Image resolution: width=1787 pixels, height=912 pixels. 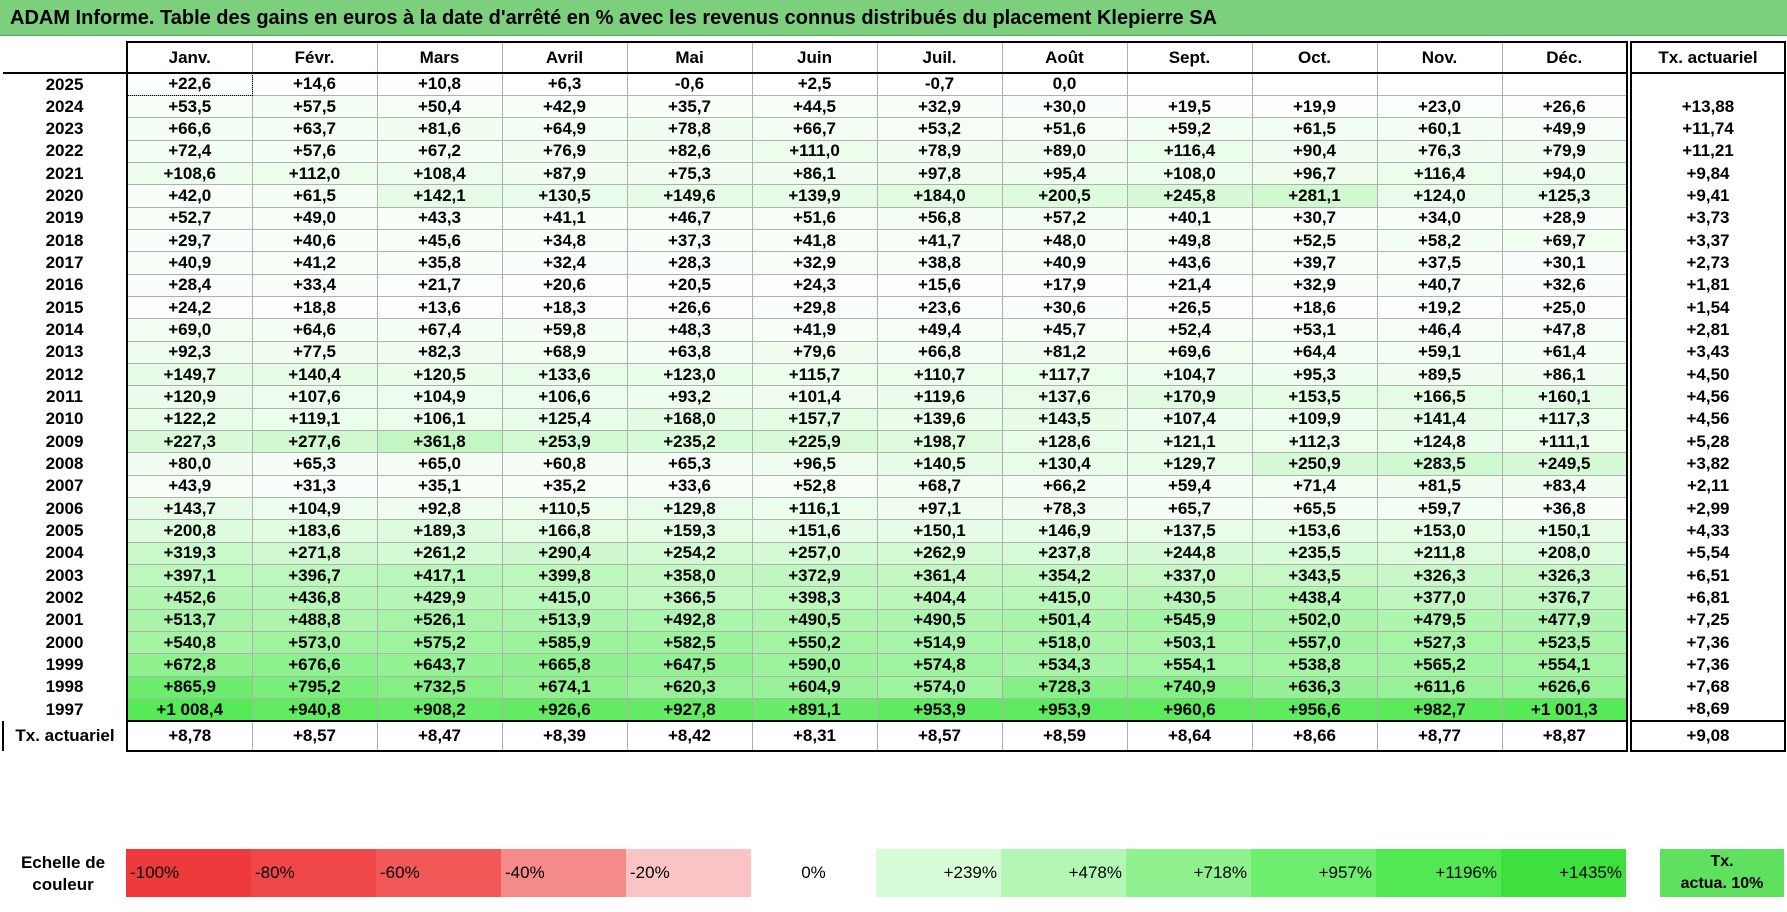 I want to click on gain-cell: +104,9, so click(x=314, y=509).